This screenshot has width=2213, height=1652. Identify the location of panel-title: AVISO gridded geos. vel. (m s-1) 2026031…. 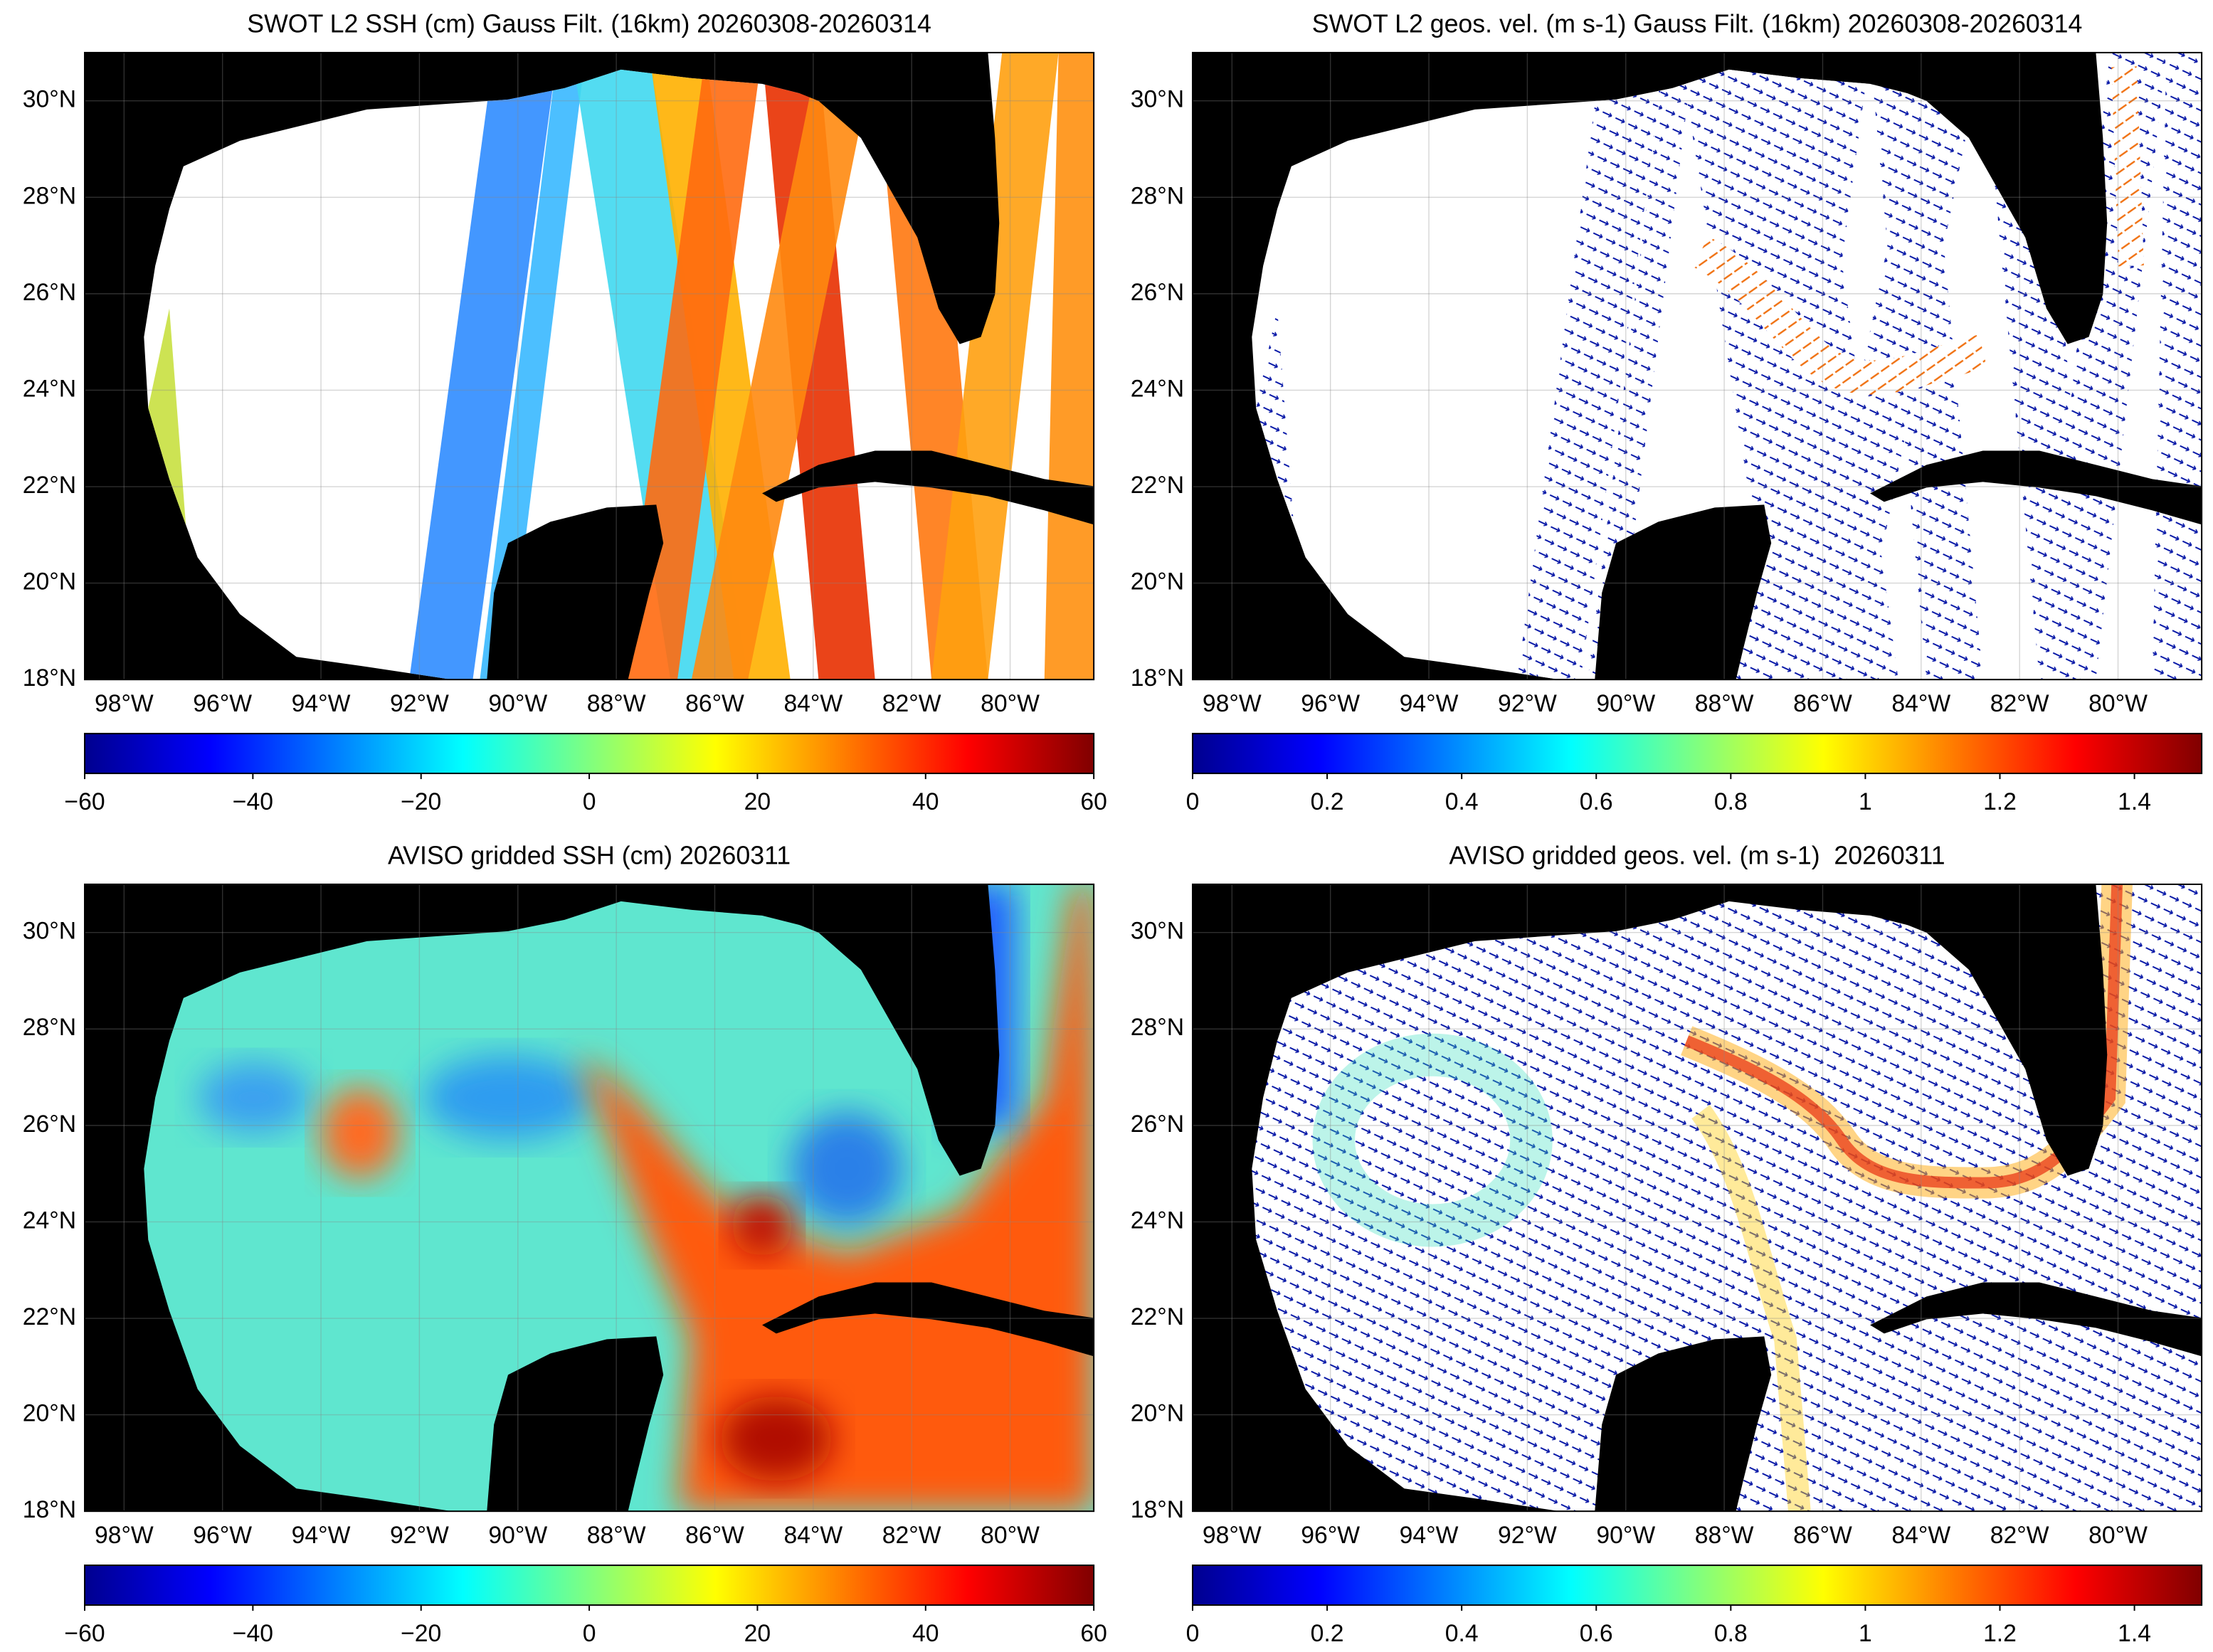
(1697, 855).